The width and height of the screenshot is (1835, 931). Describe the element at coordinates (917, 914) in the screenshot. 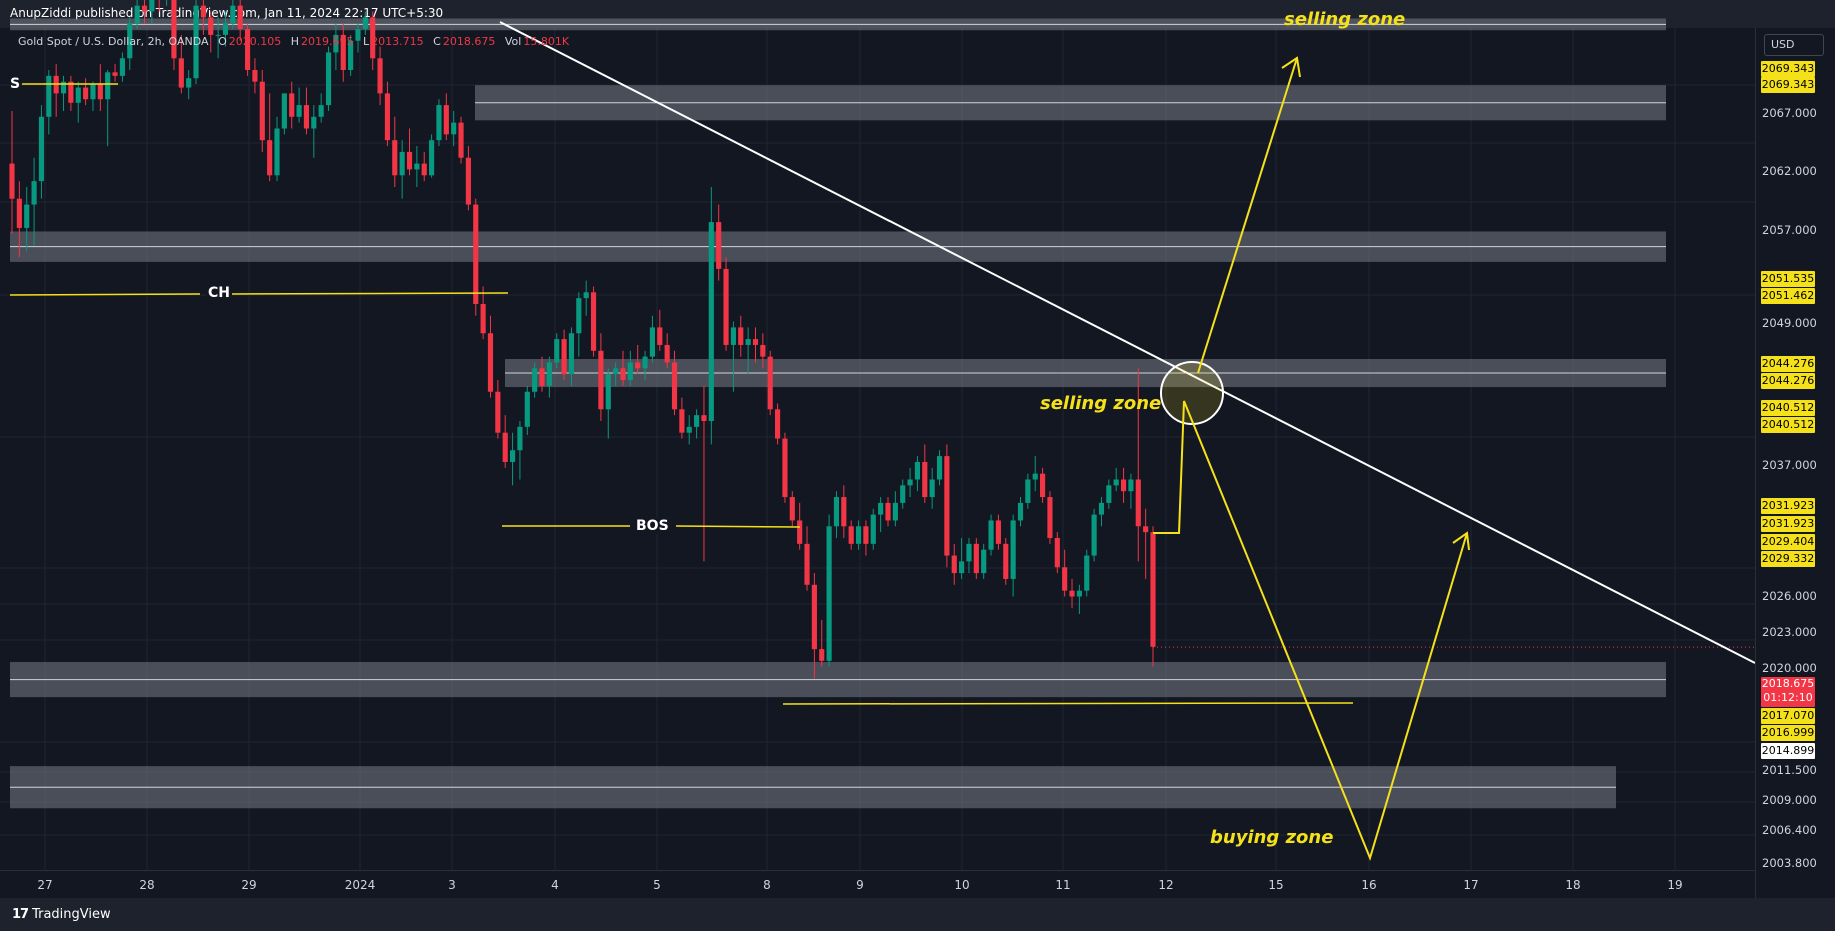

I see `footer-bar: 17 TradingView` at that location.